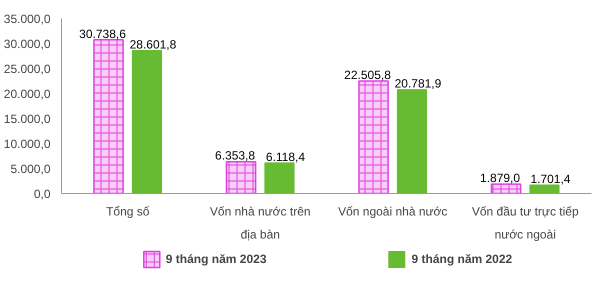 The width and height of the screenshot is (606, 293). Describe the element at coordinates (27, 44) in the screenshot. I see `y-tick-label: 30.000,0` at that location.